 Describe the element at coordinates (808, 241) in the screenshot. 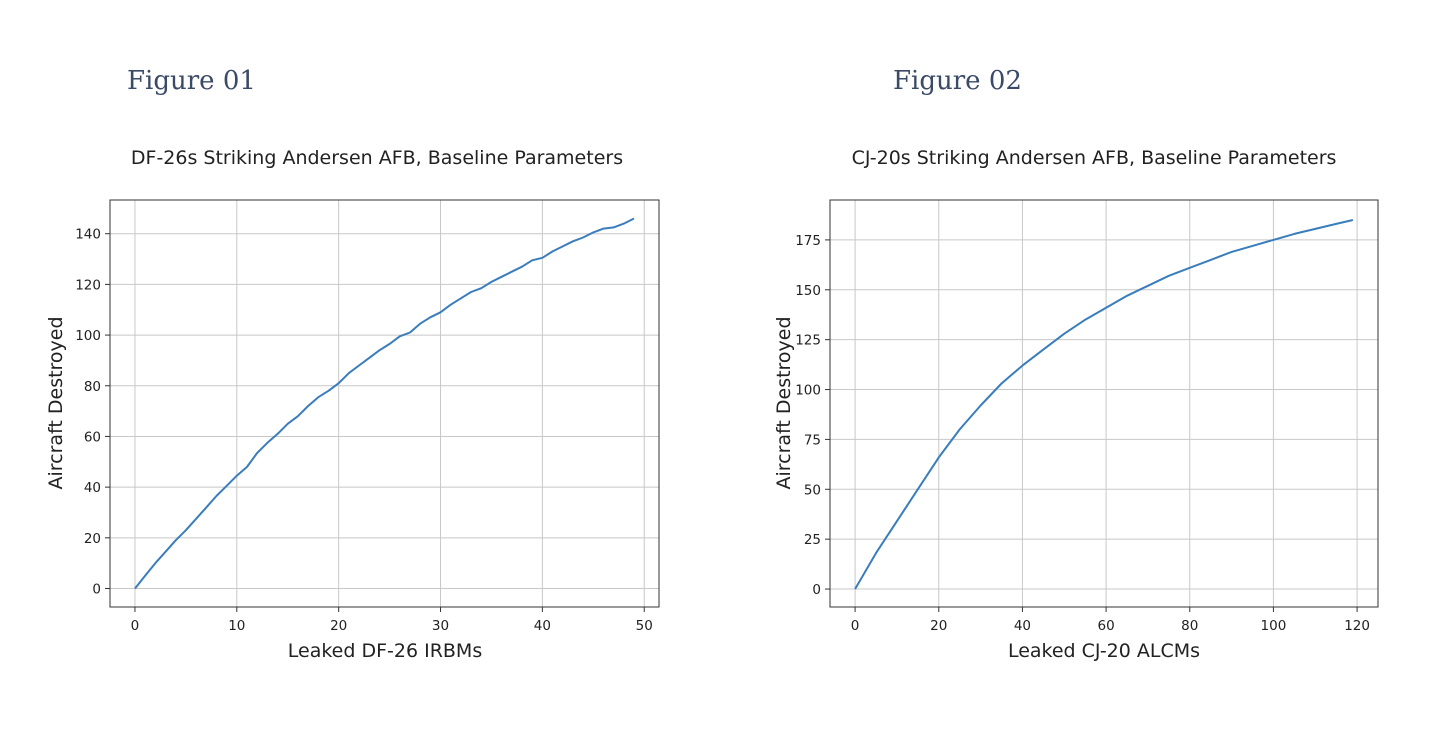

I see `y-tick-label: 175` at that location.